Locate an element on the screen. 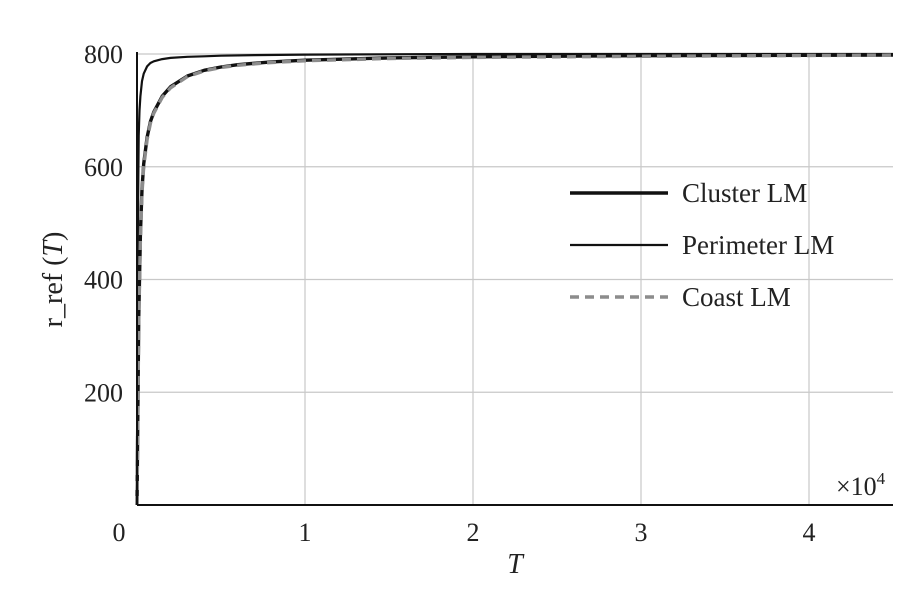  x-tick-label: 4 is located at coordinates (809, 532).